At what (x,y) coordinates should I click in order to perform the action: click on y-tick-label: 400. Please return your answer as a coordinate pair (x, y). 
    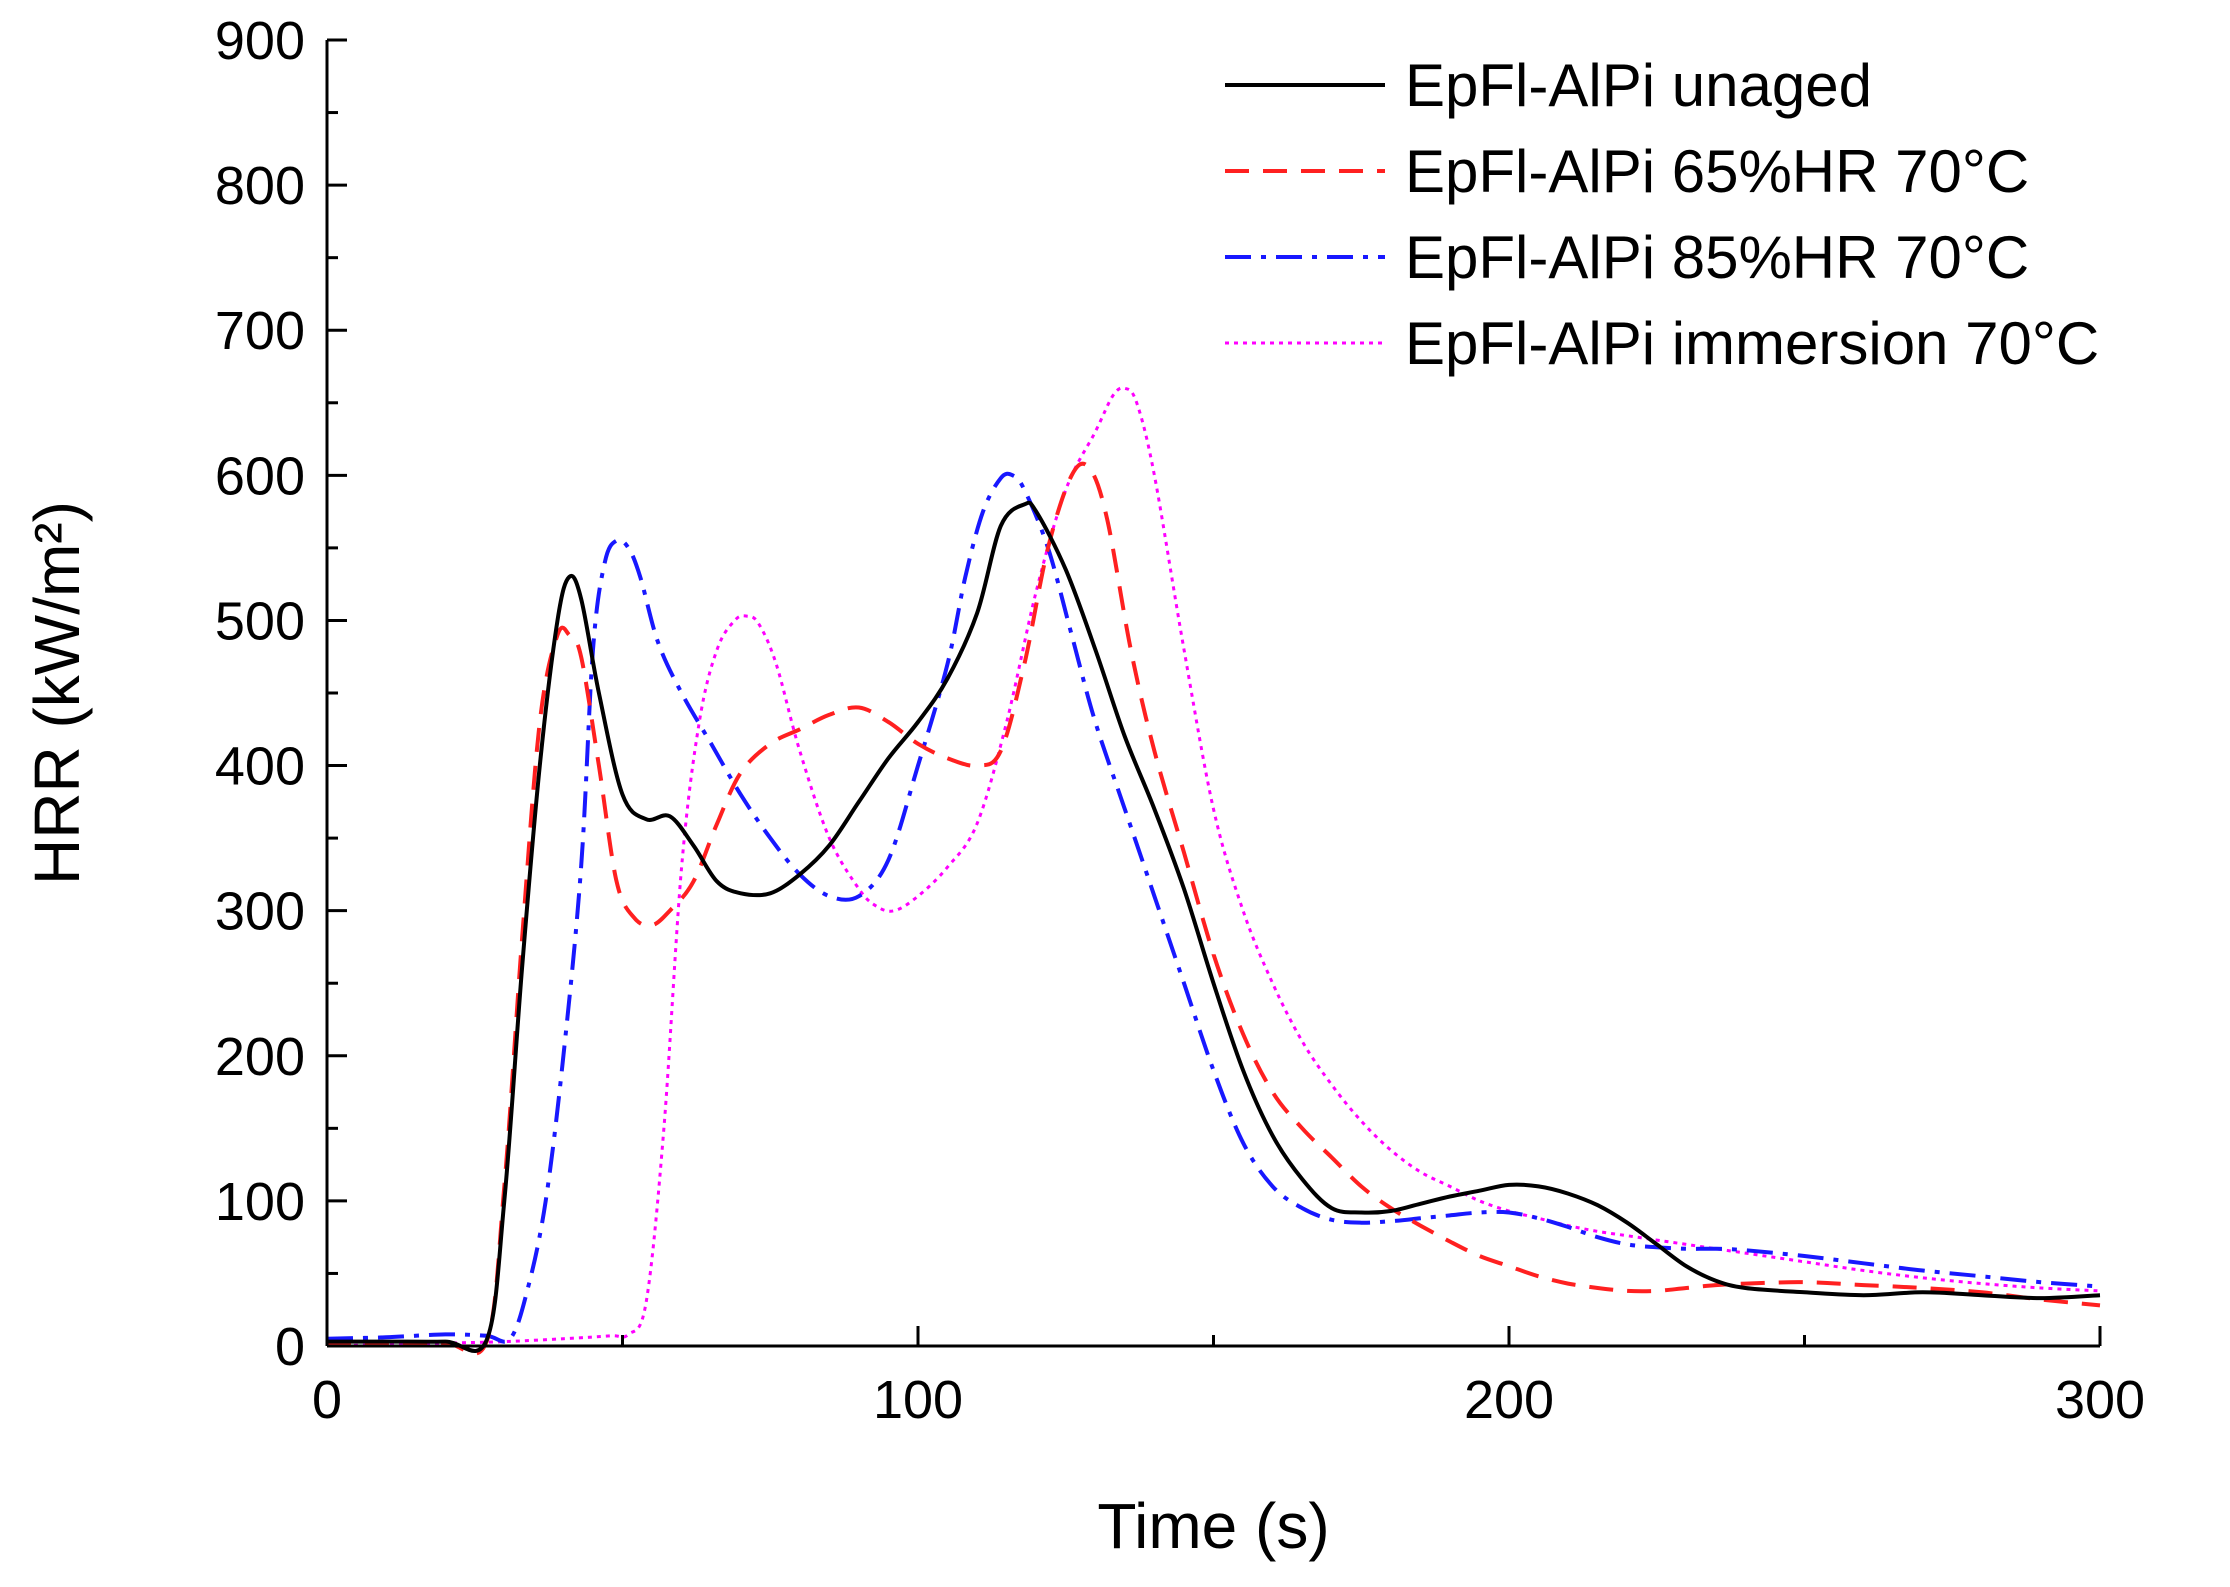
    Looking at the image, I should click on (260, 767).